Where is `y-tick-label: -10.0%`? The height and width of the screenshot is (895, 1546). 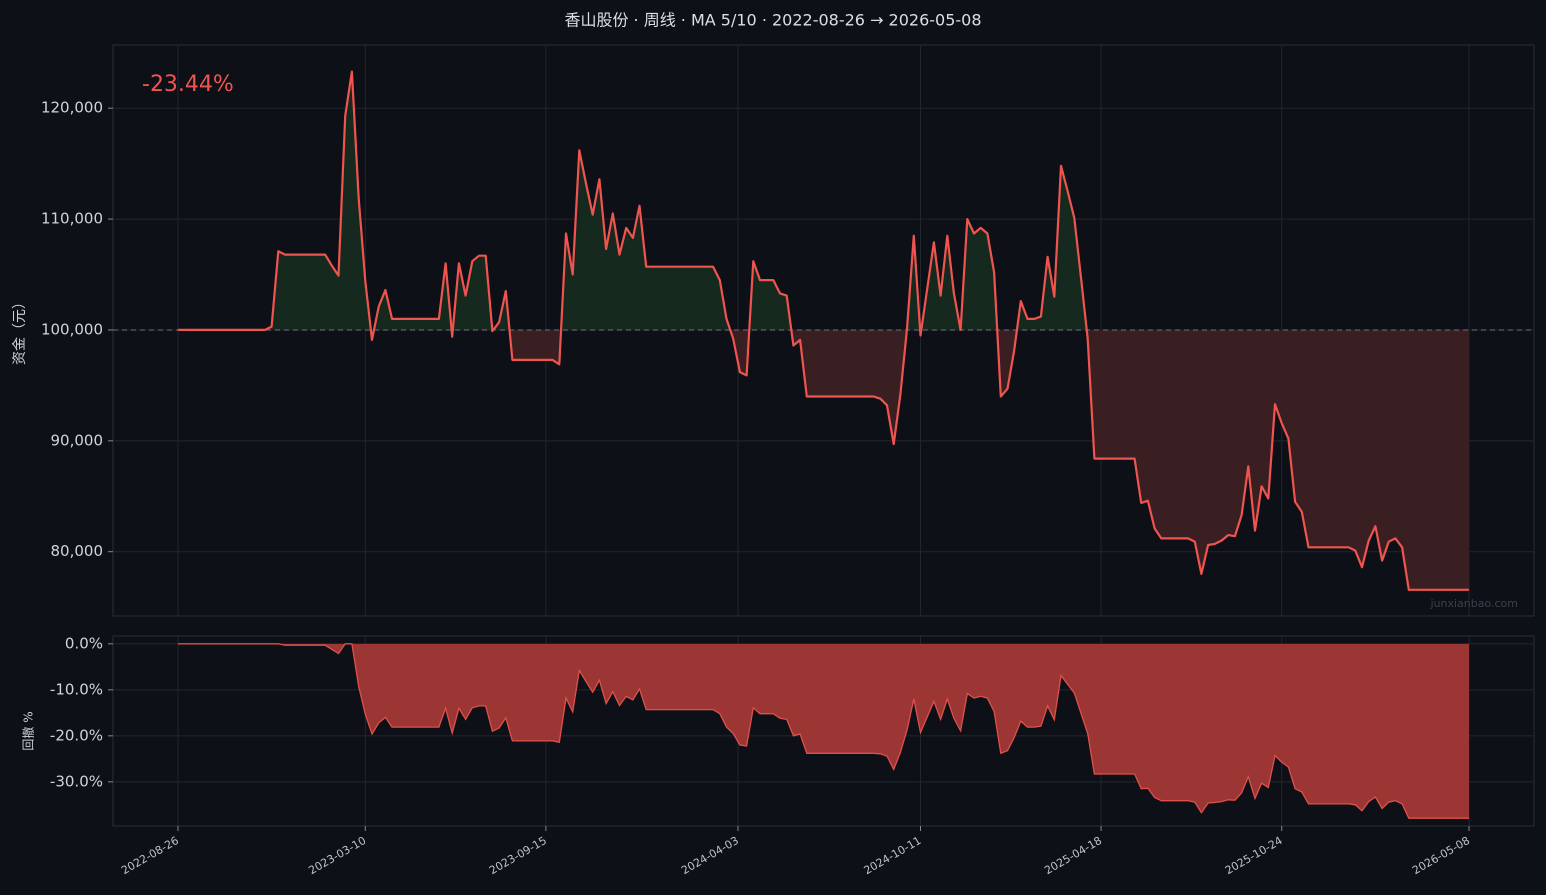 y-tick-label: -10.0% is located at coordinates (76, 689).